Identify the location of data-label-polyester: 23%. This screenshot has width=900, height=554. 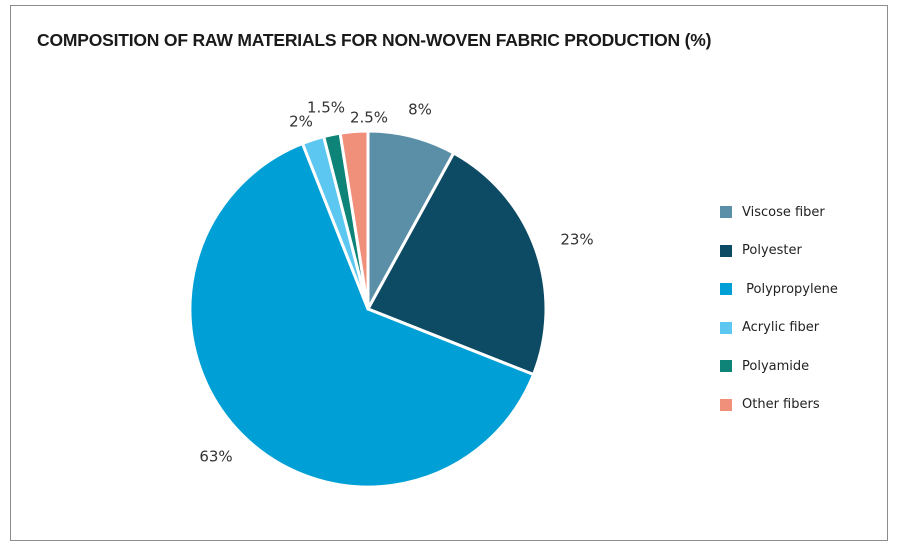
(576, 240).